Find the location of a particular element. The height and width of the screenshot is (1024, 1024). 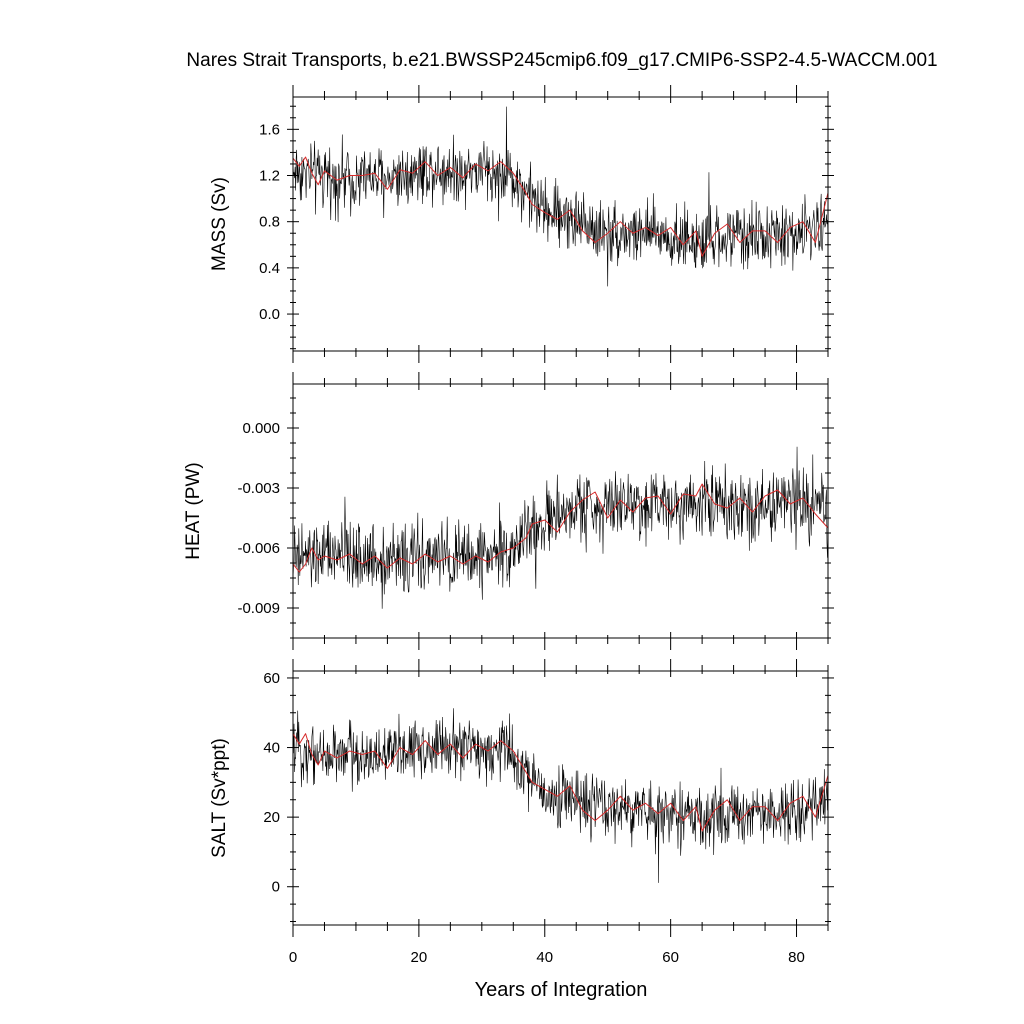

x-tick-label: 60 is located at coordinates (670, 957).